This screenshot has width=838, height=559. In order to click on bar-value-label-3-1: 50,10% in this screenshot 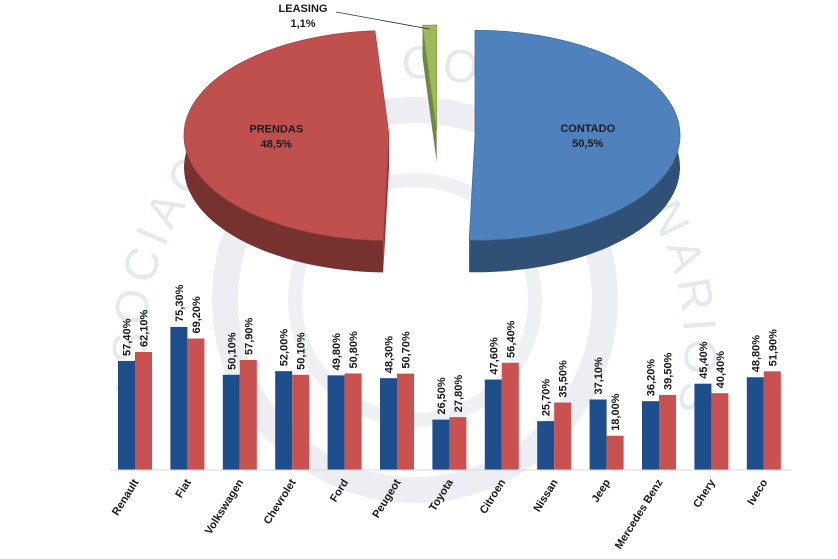, I will do `click(302, 351)`.